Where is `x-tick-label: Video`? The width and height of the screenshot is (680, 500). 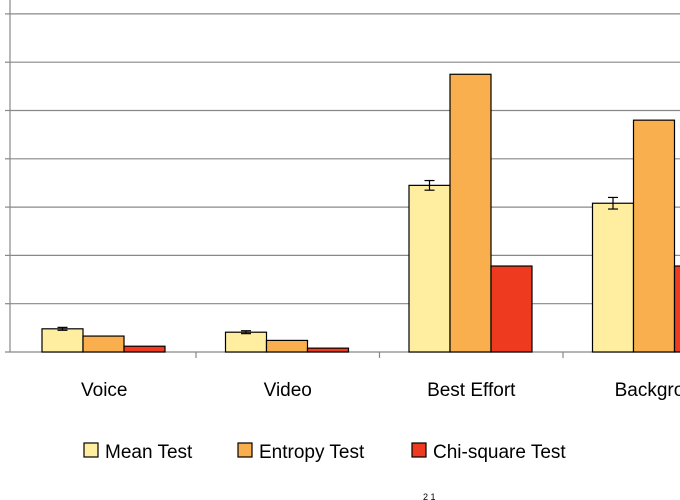 x-tick-label: Video is located at coordinates (288, 390).